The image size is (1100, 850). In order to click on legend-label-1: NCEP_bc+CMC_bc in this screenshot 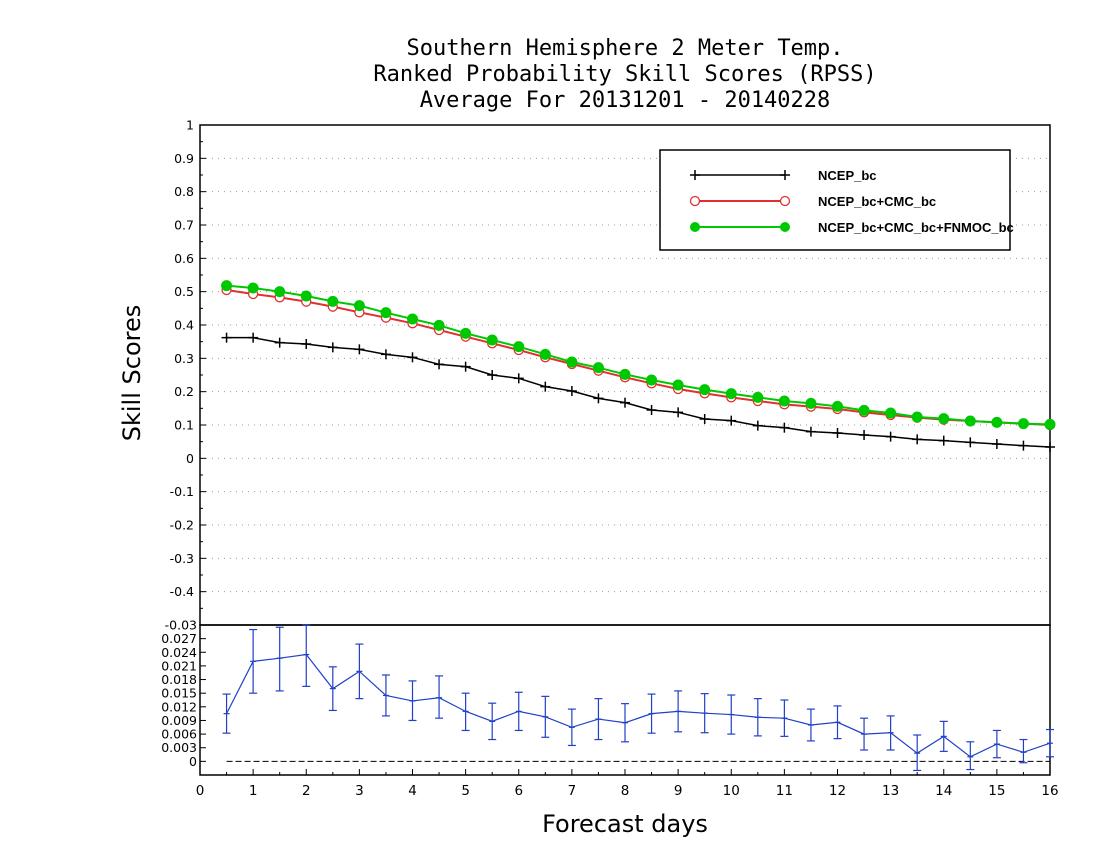, I will do `click(877, 201)`.